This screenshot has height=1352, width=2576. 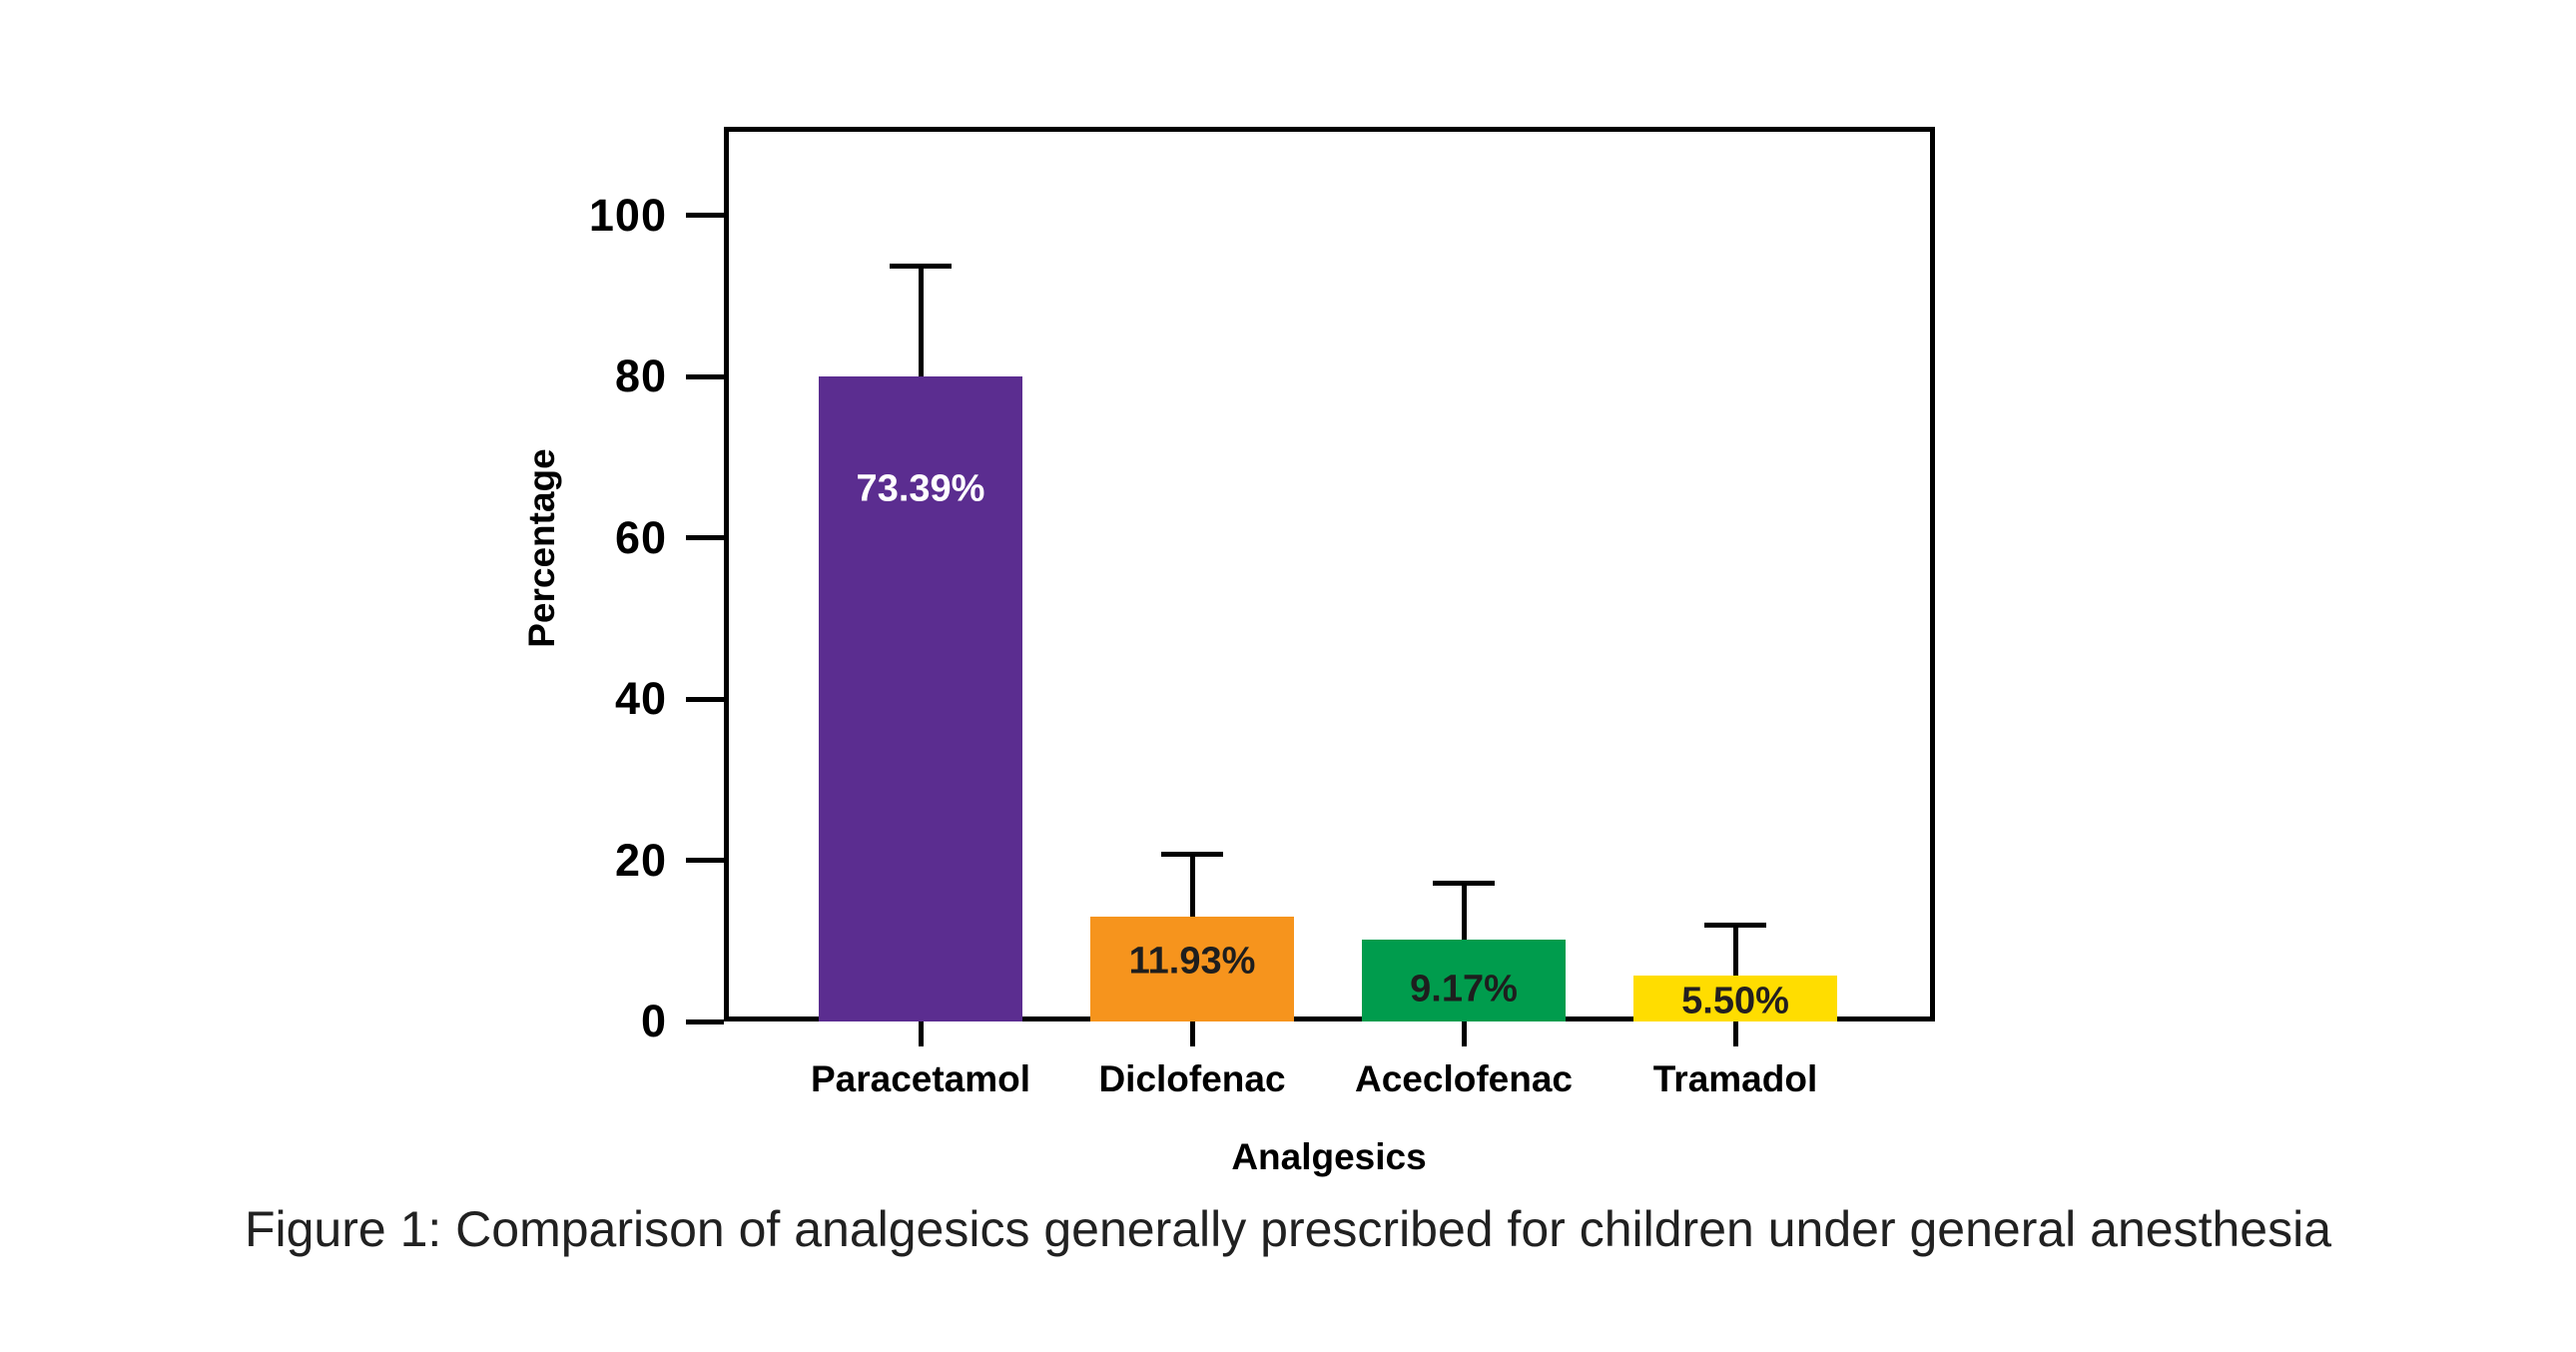 I want to click on y-axis-tick-label: 60, so click(x=640, y=537).